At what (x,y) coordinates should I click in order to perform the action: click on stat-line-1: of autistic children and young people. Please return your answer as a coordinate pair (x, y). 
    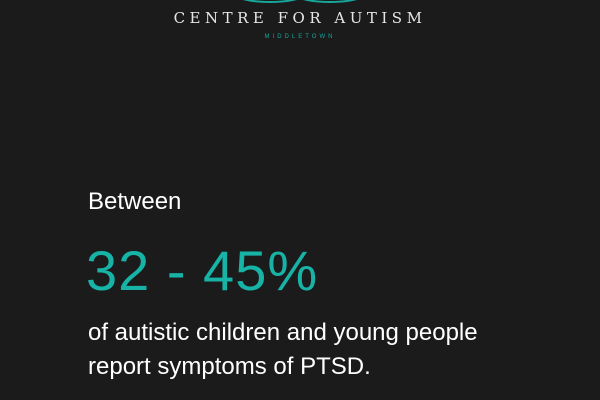
    Looking at the image, I should click on (283, 332).